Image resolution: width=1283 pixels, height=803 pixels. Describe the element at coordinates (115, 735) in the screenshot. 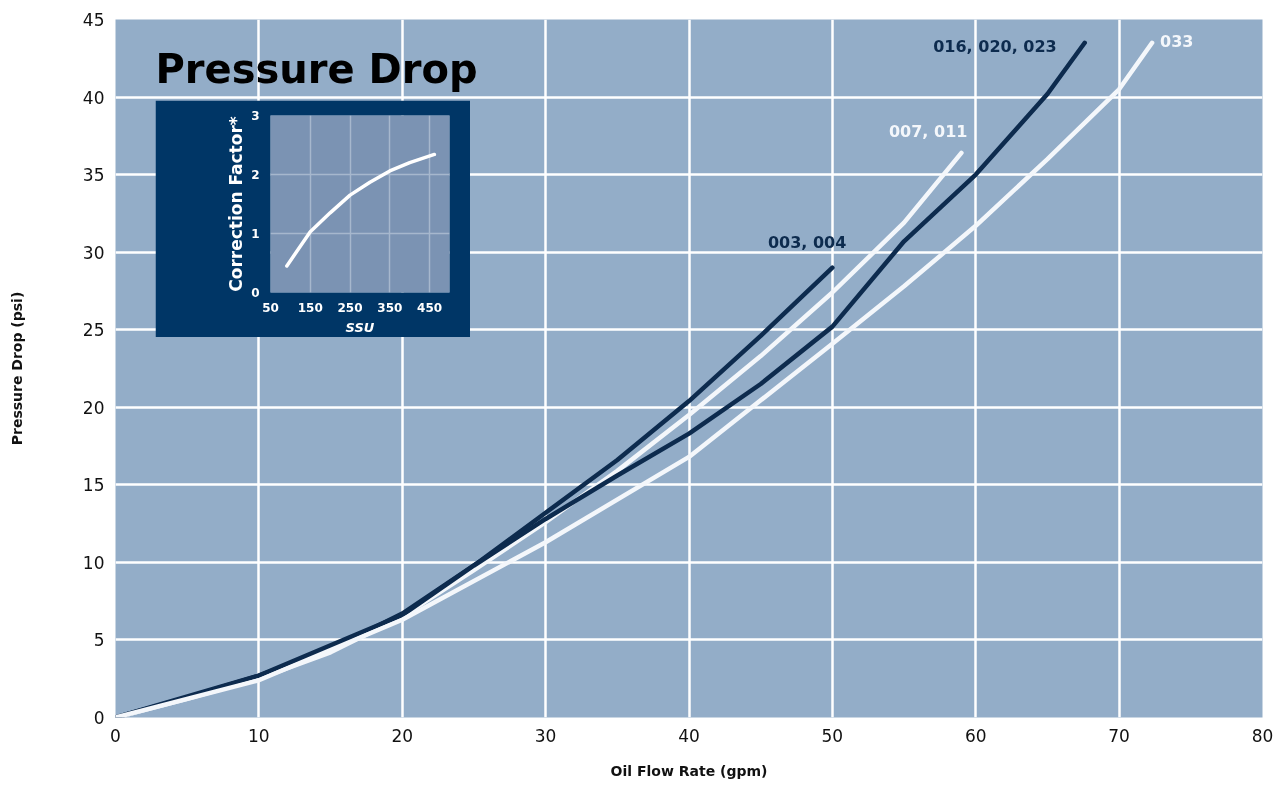

I see `x-tick-label: 0` at that location.